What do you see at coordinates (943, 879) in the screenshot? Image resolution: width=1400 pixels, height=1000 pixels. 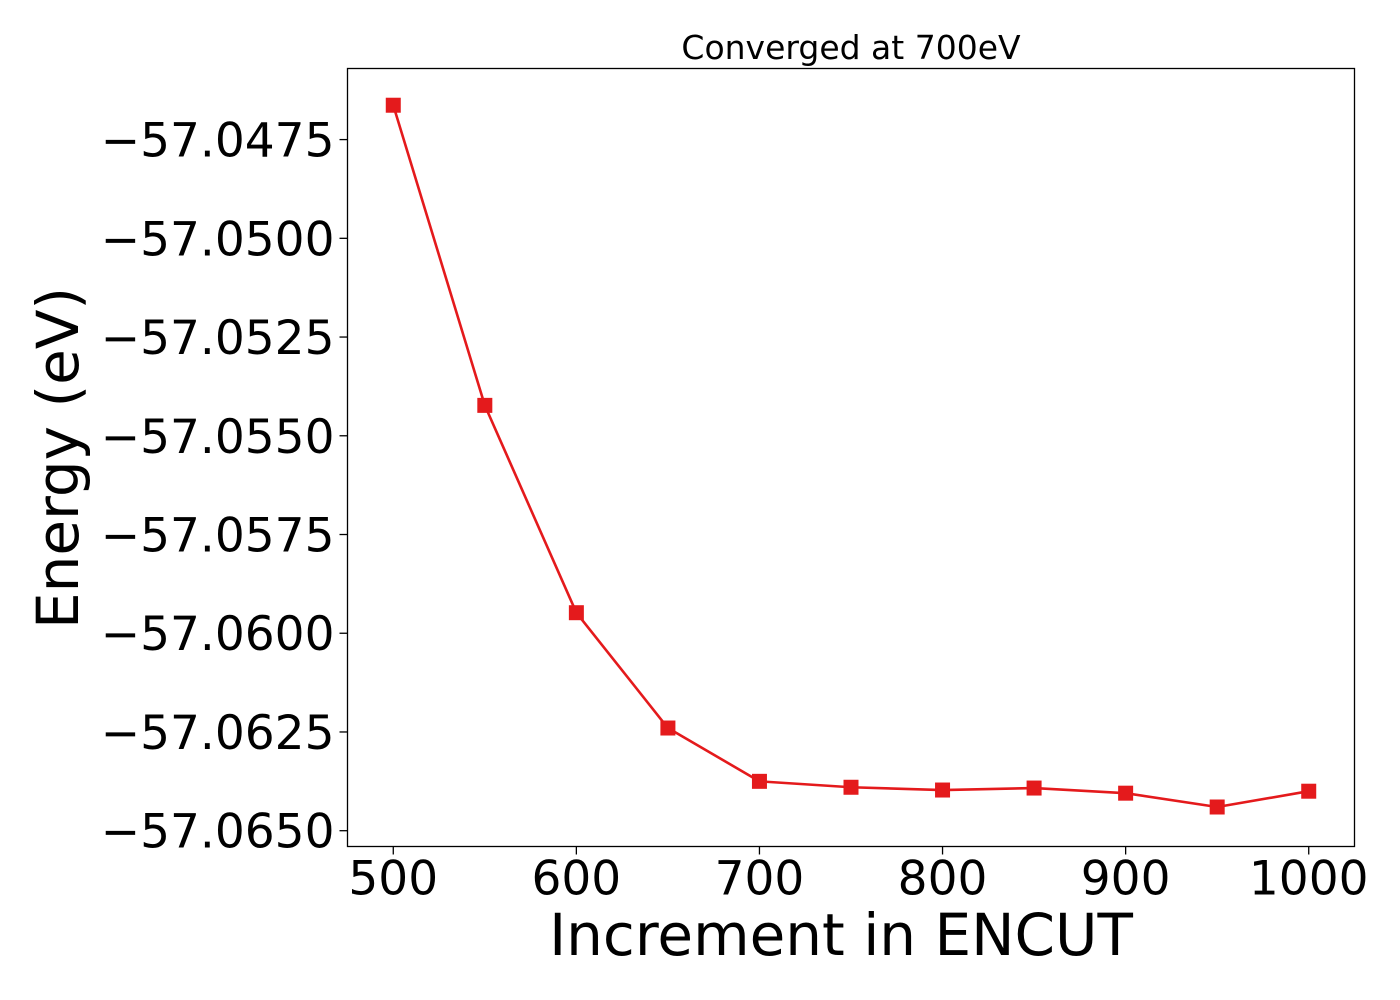 I see `x-tick-label: 800` at bounding box center [943, 879].